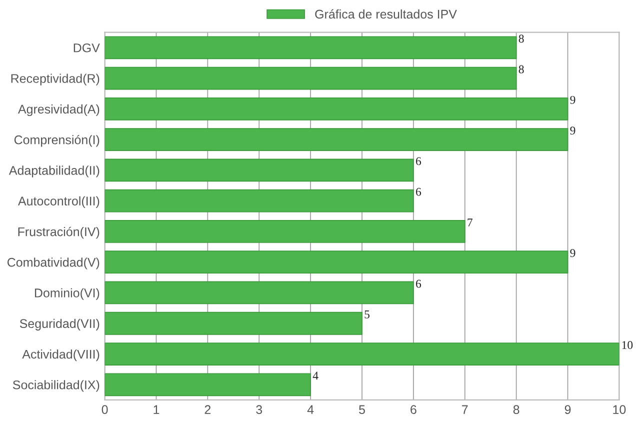  What do you see at coordinates (465, 409) in the screenshot?
I see `x-tick-label: 7` at bounding box center [465, 409].